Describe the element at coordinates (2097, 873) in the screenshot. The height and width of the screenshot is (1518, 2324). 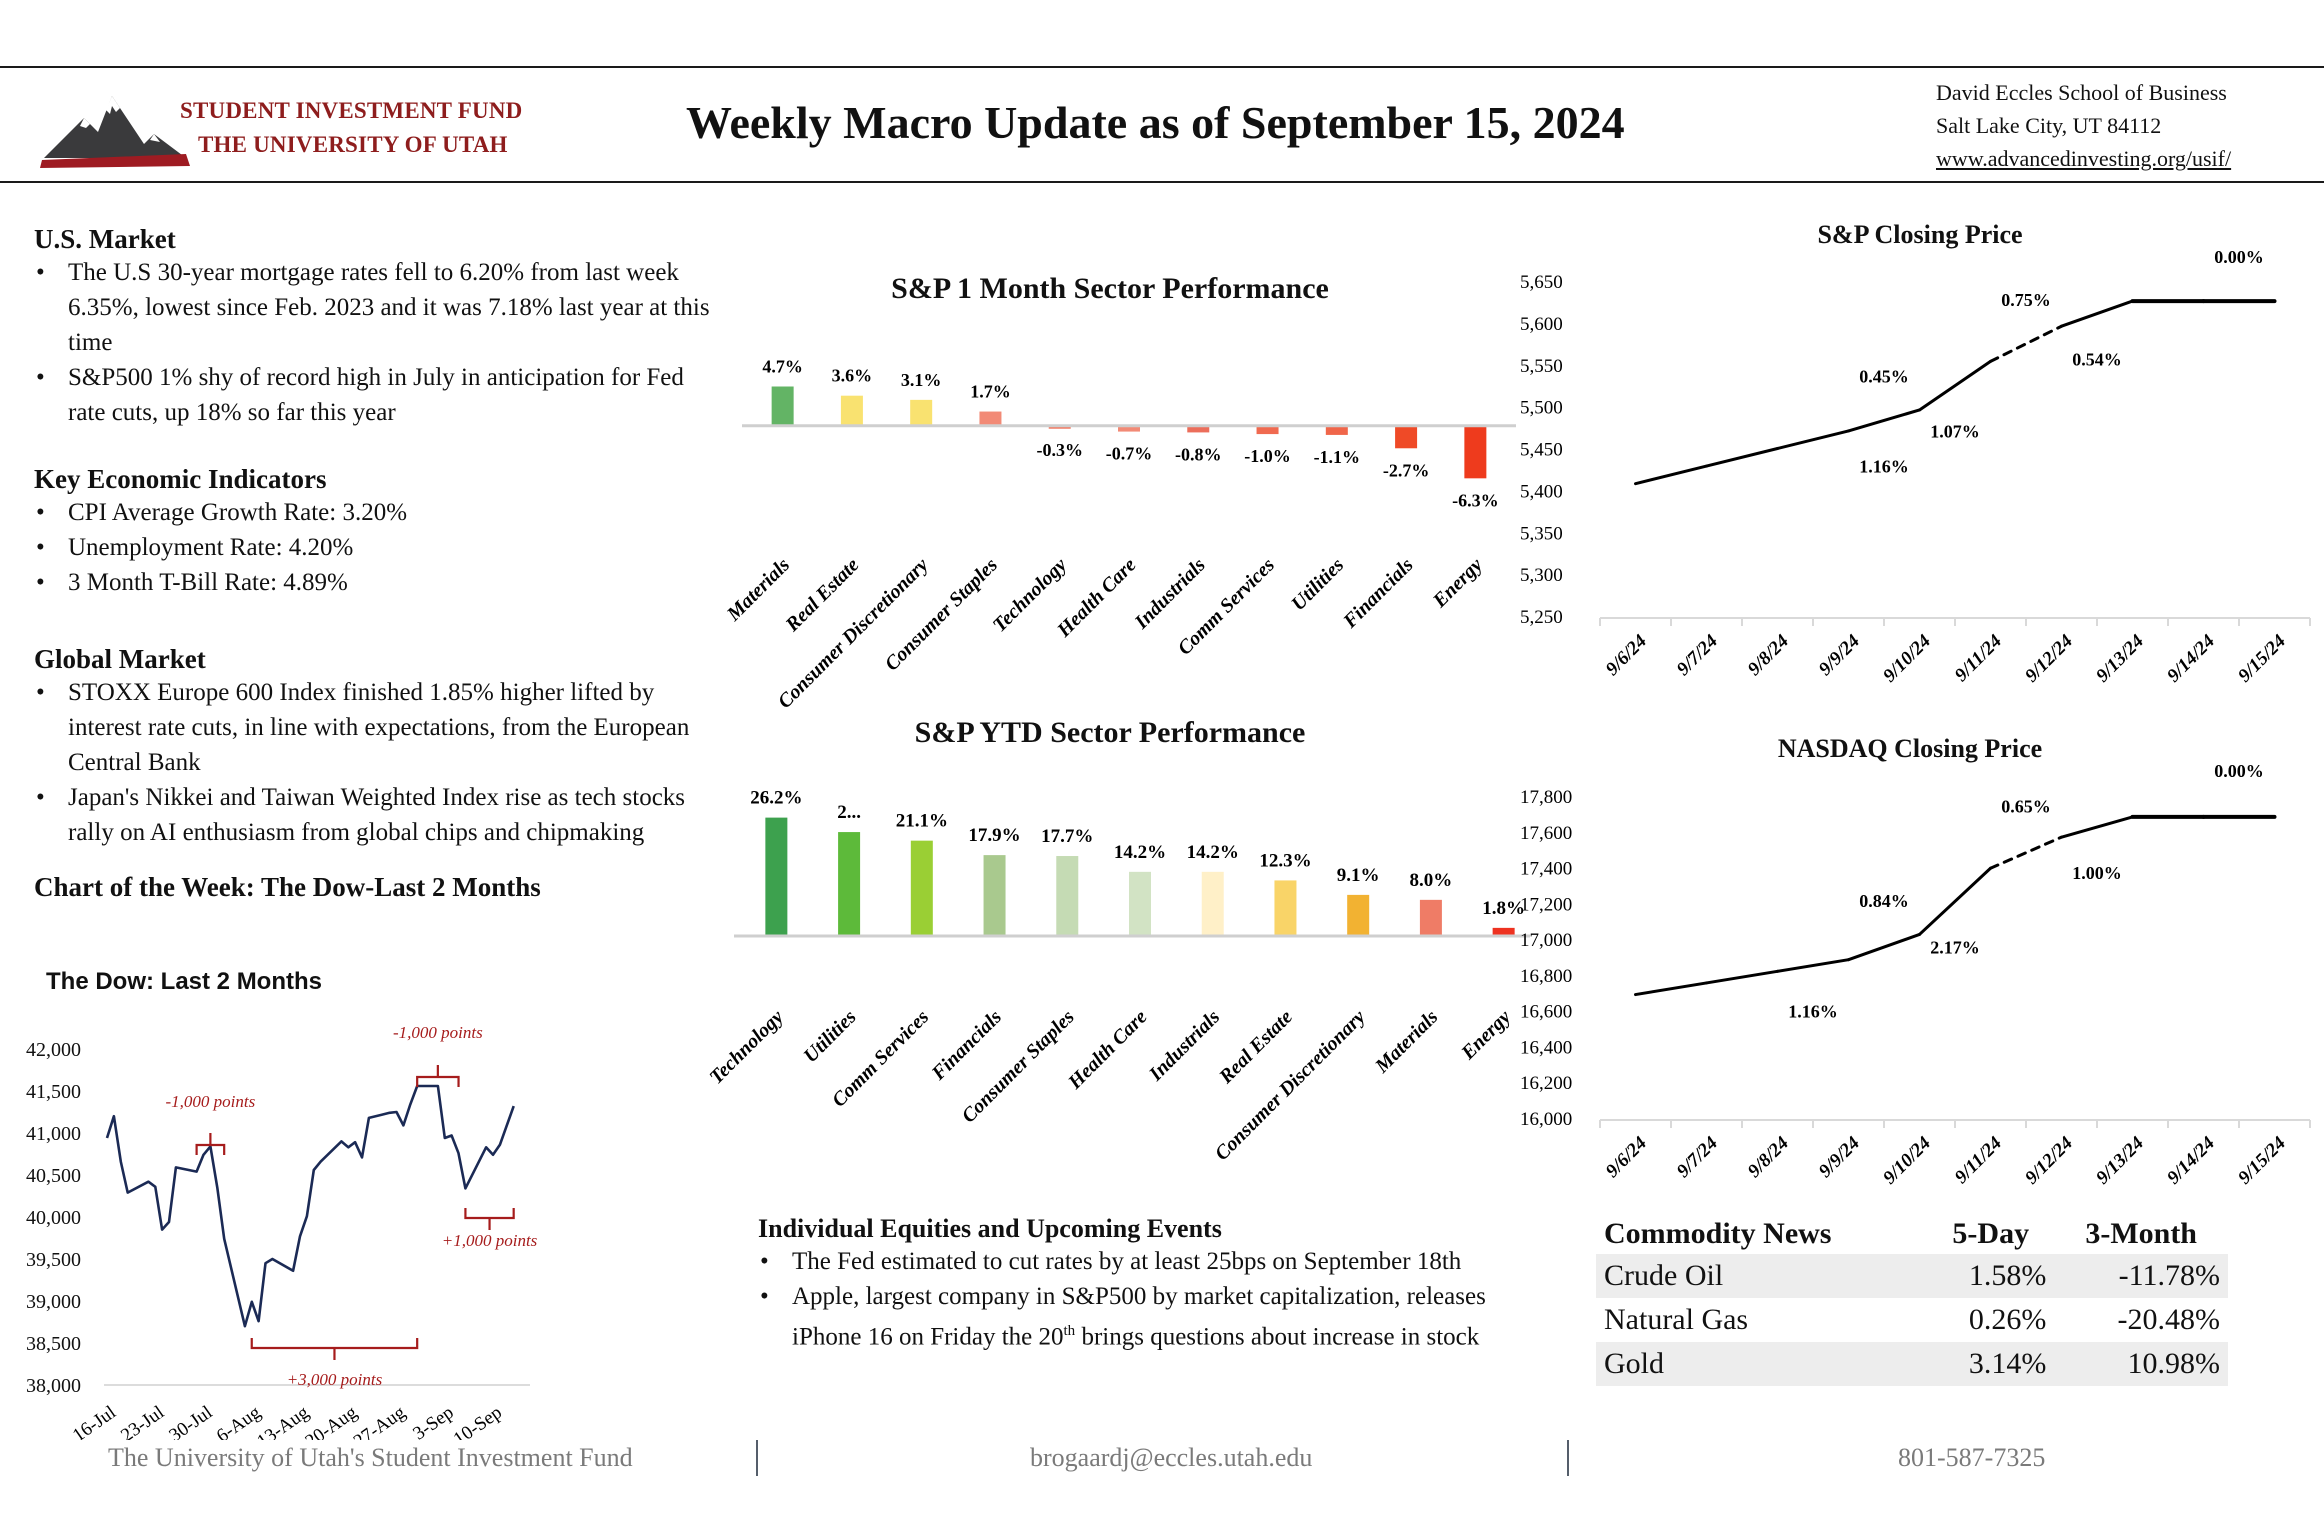
I see `annotation-label: 1.00%` at that location.